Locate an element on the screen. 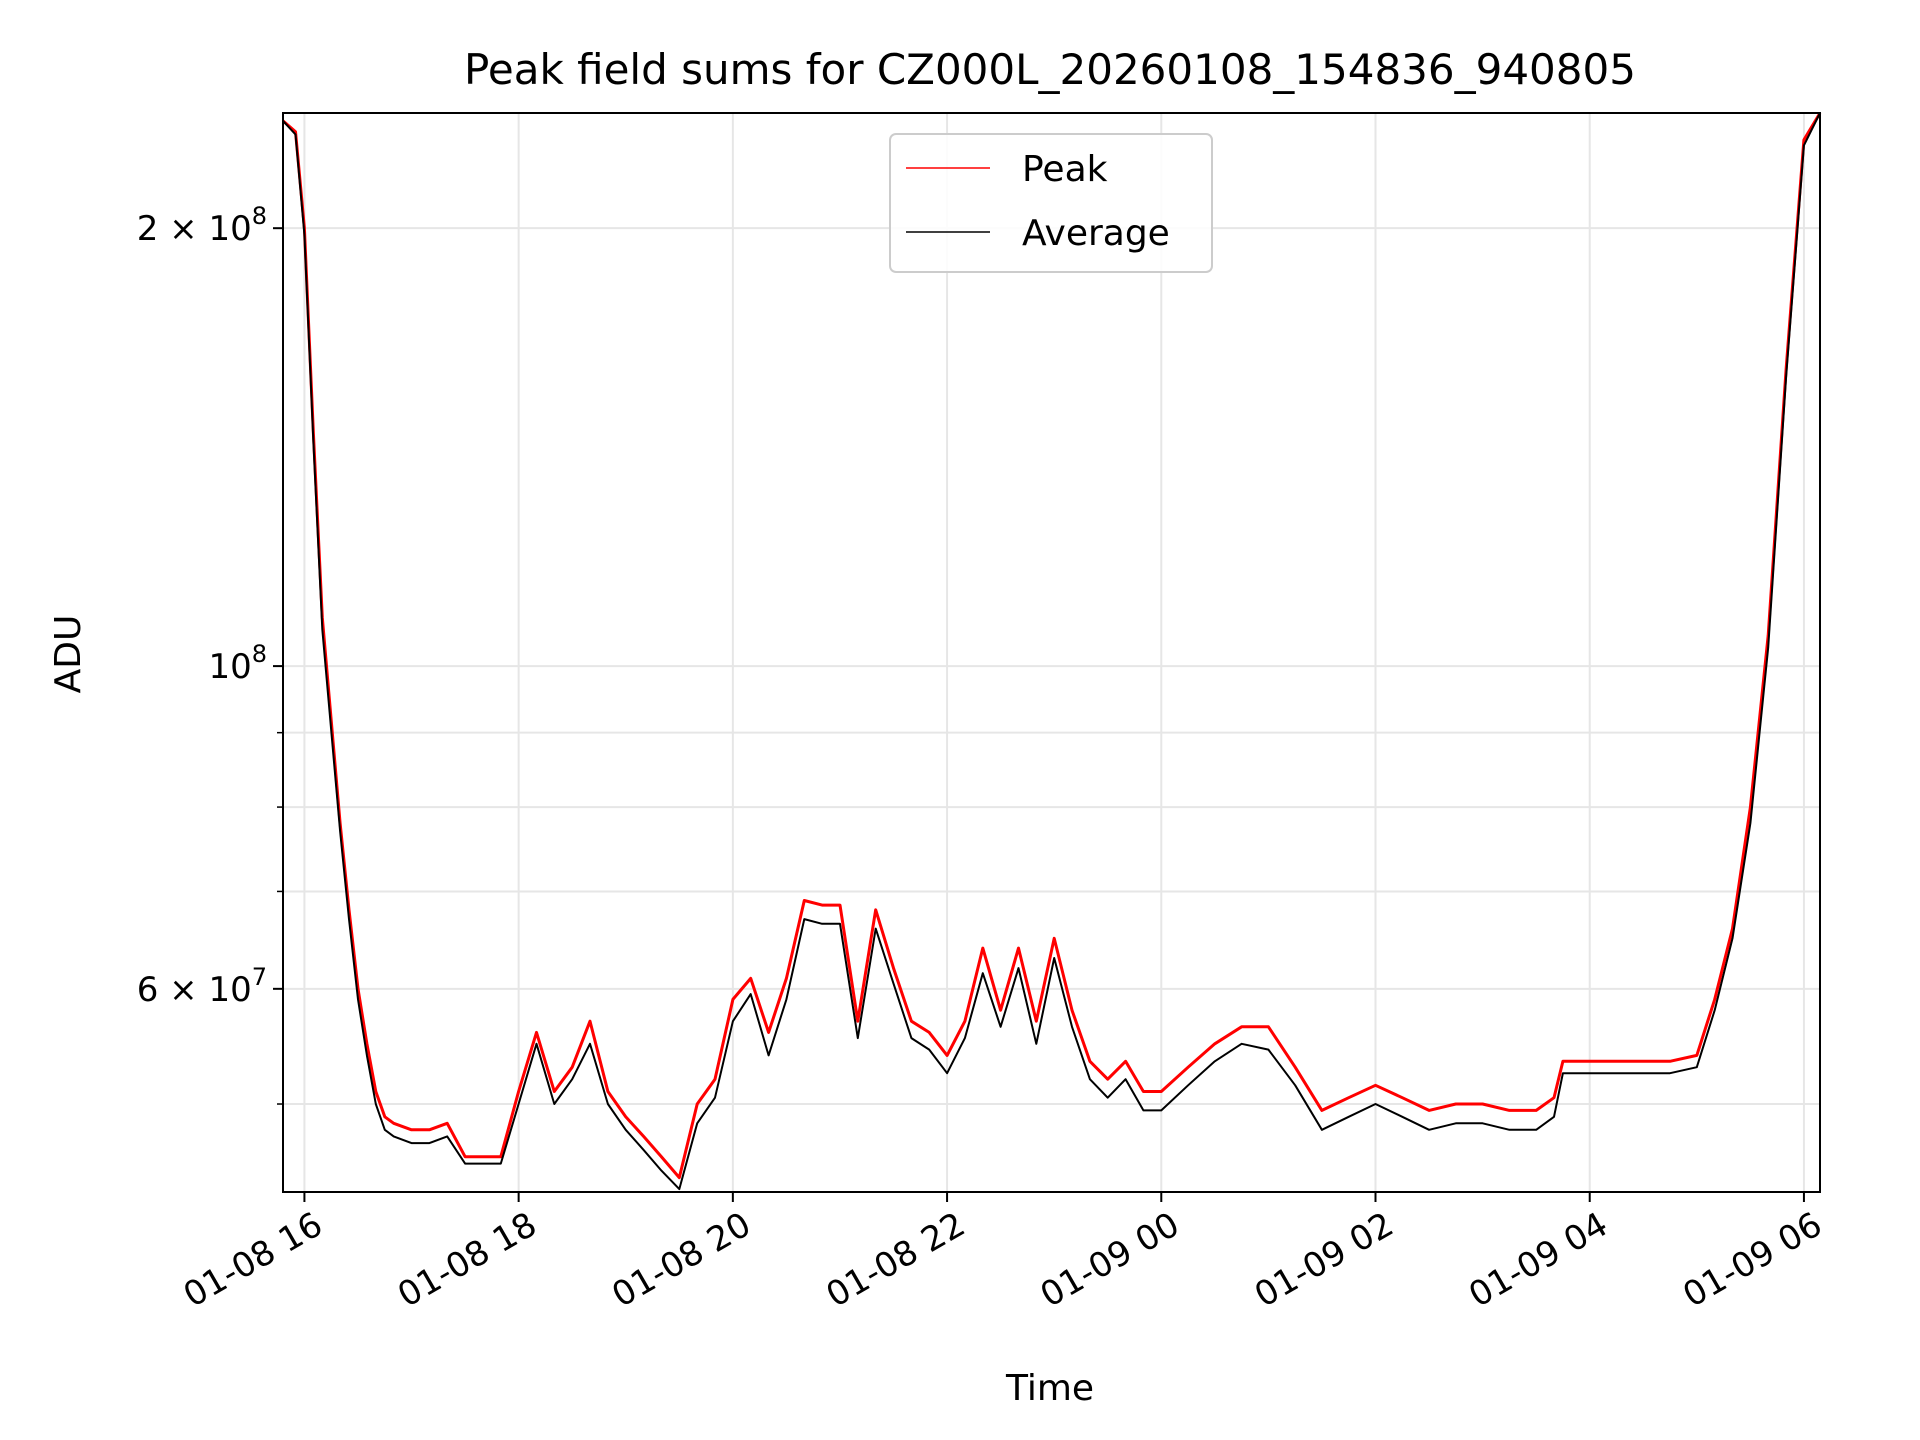  y-axis-label: ADU is located at coordinates (68, 654).